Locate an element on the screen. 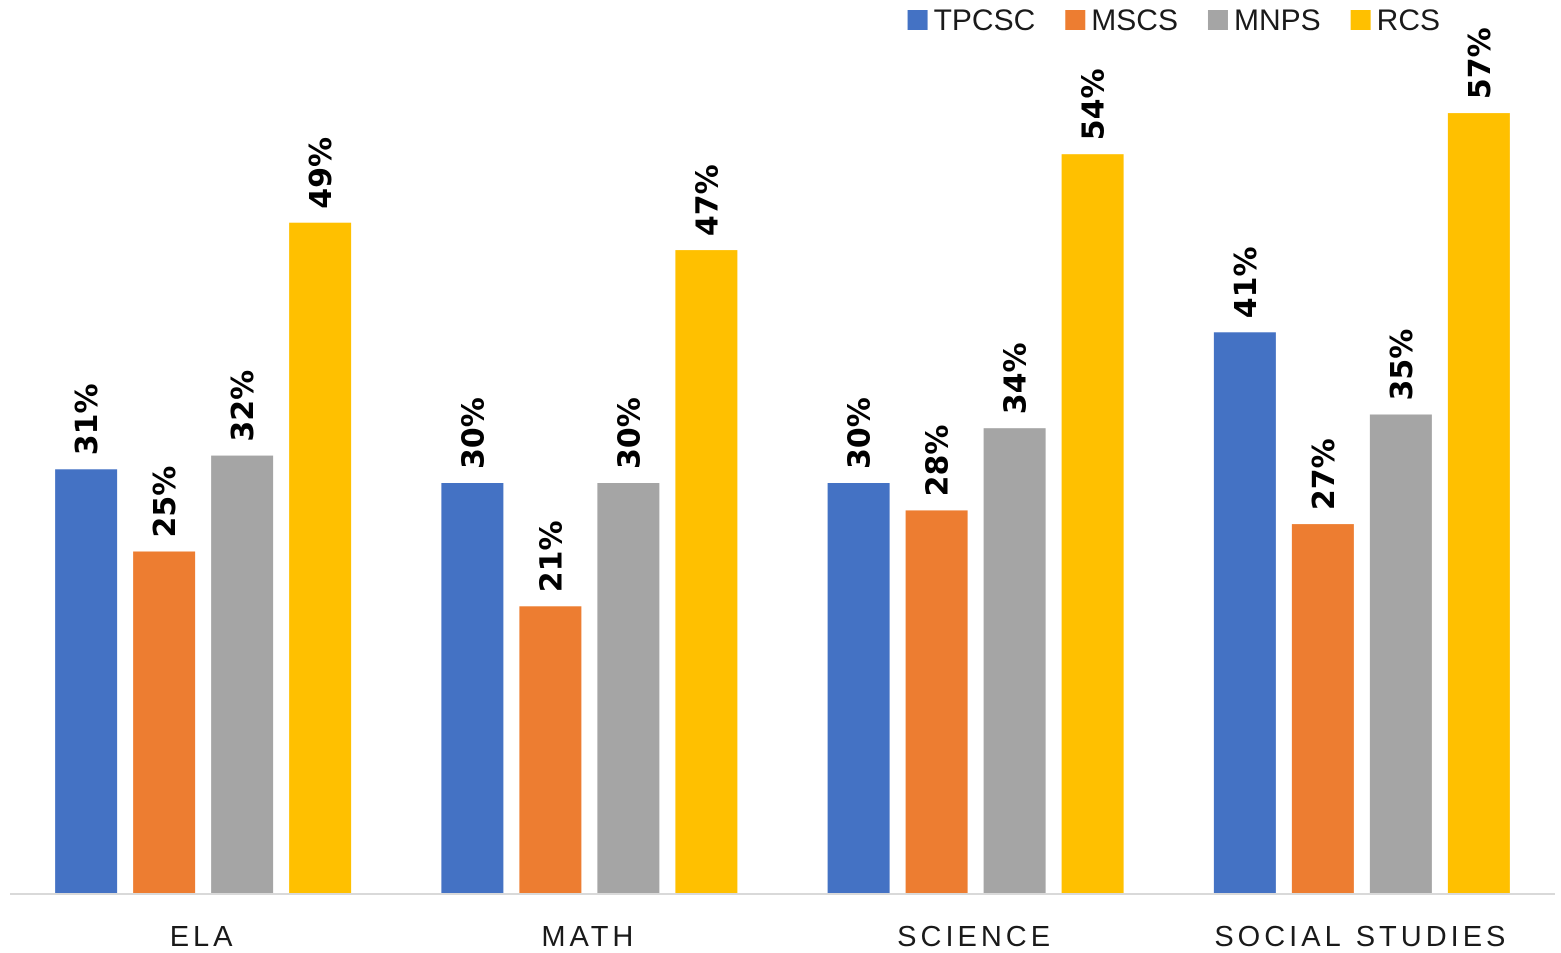  data-label-rcs-ela: 49% is located at coordinates (321, 173).